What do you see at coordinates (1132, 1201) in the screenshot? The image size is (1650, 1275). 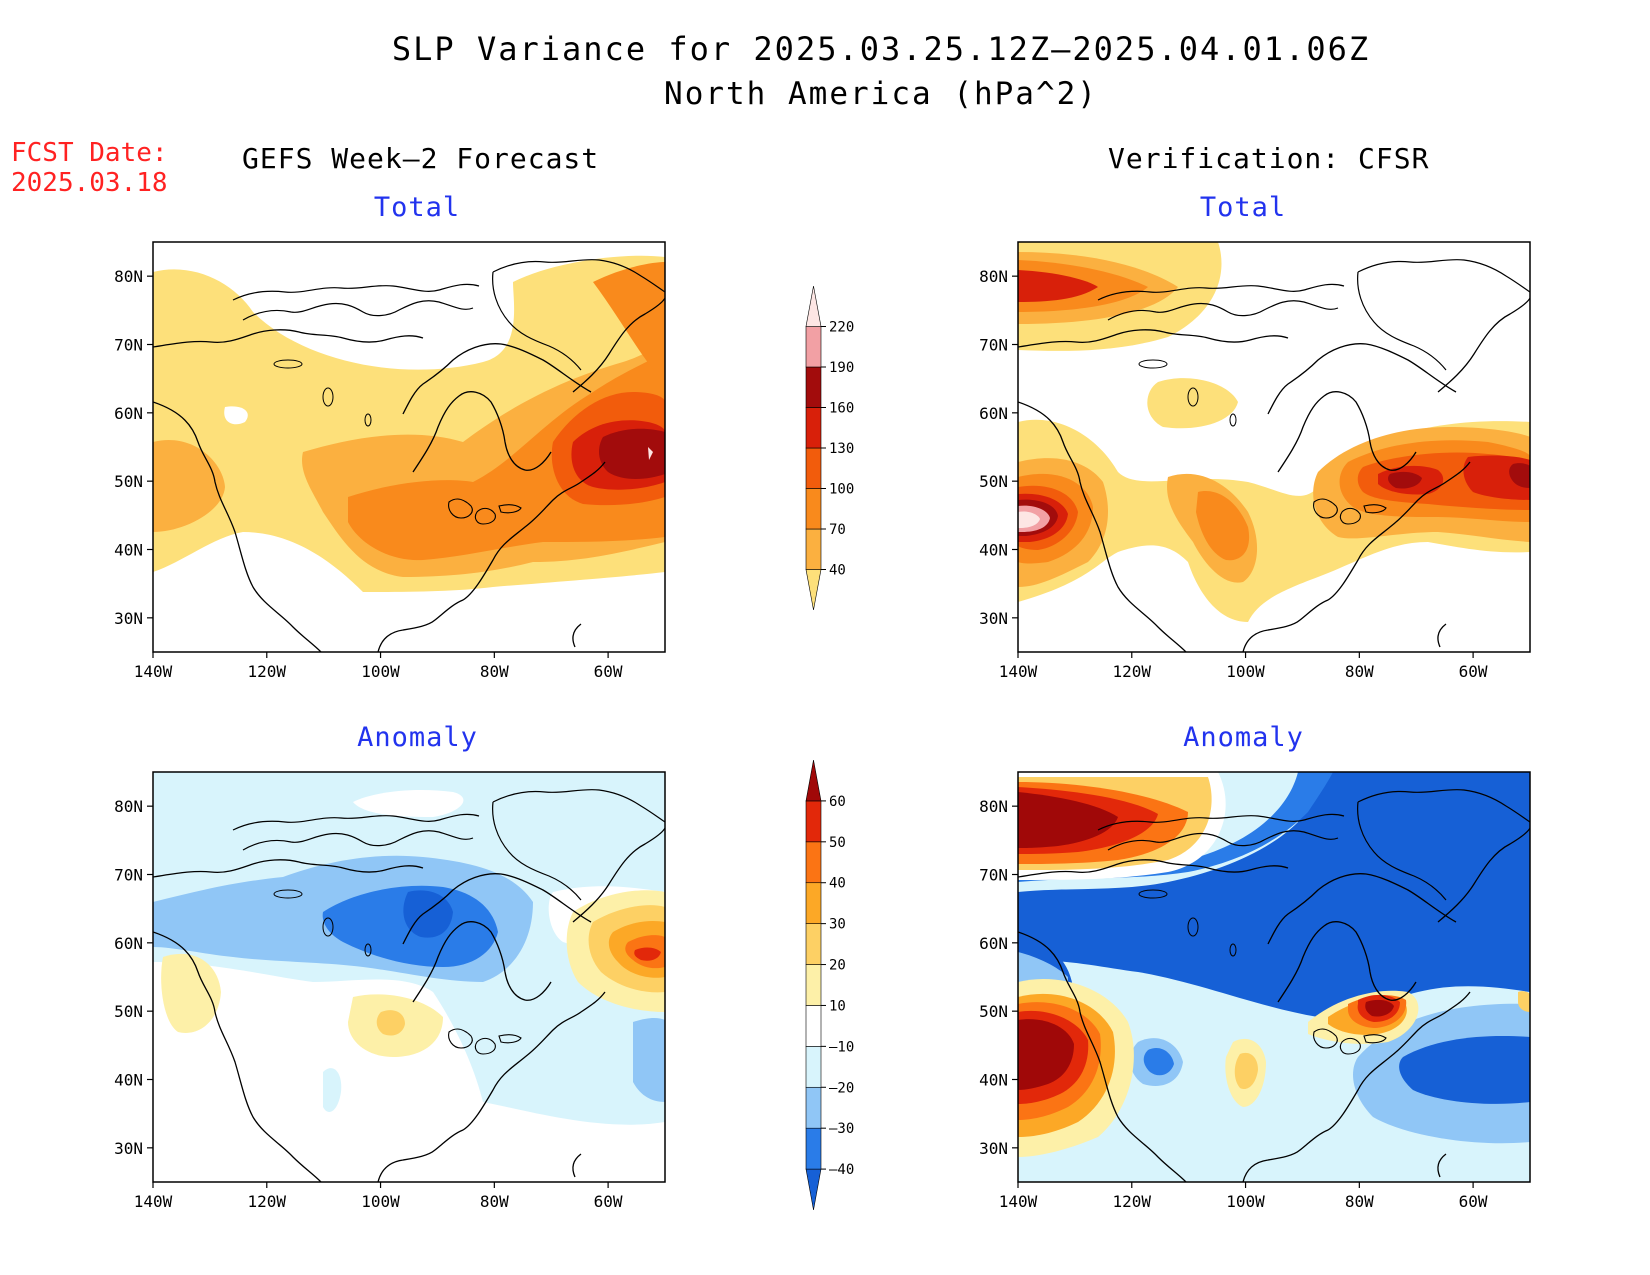 I see `verification-anomaly-lon-label: 120W` at bounding box center [1132, 1201].